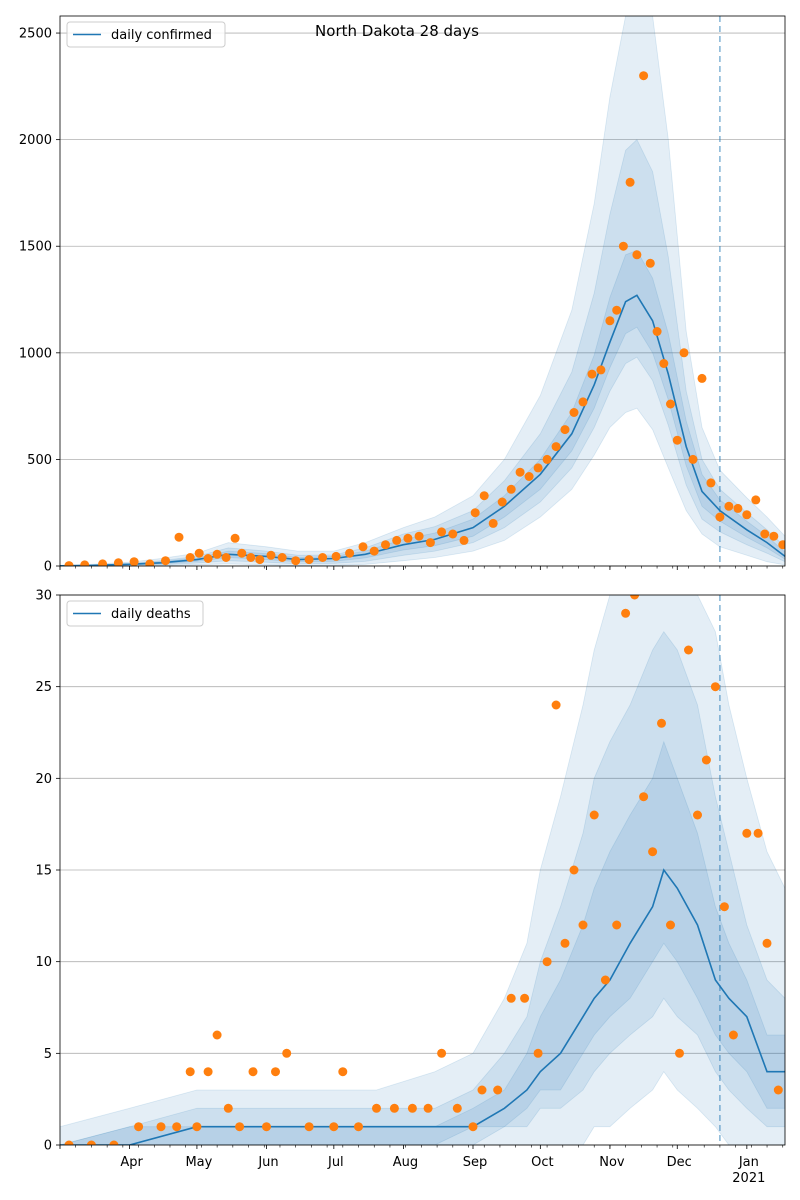 The image size is (800, 1200). I want to click on y-tick-label: 5, so click(48, 1054).